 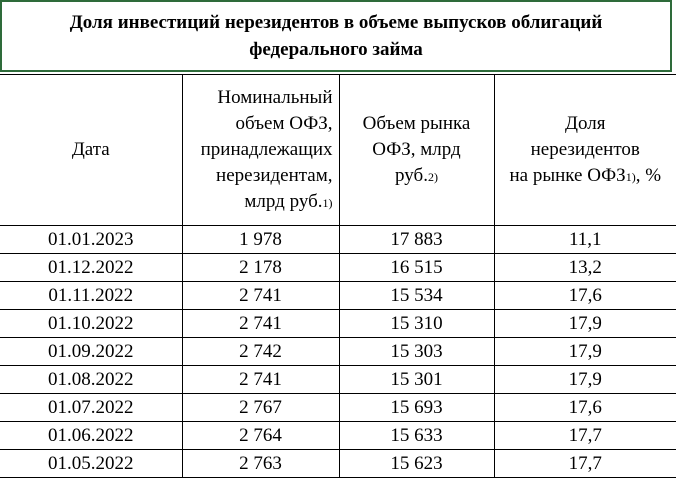 What do you see at coordinates (416, 379) in the screenshot?
I see `cell-market: 15 301` at bounding box center [416, 379].